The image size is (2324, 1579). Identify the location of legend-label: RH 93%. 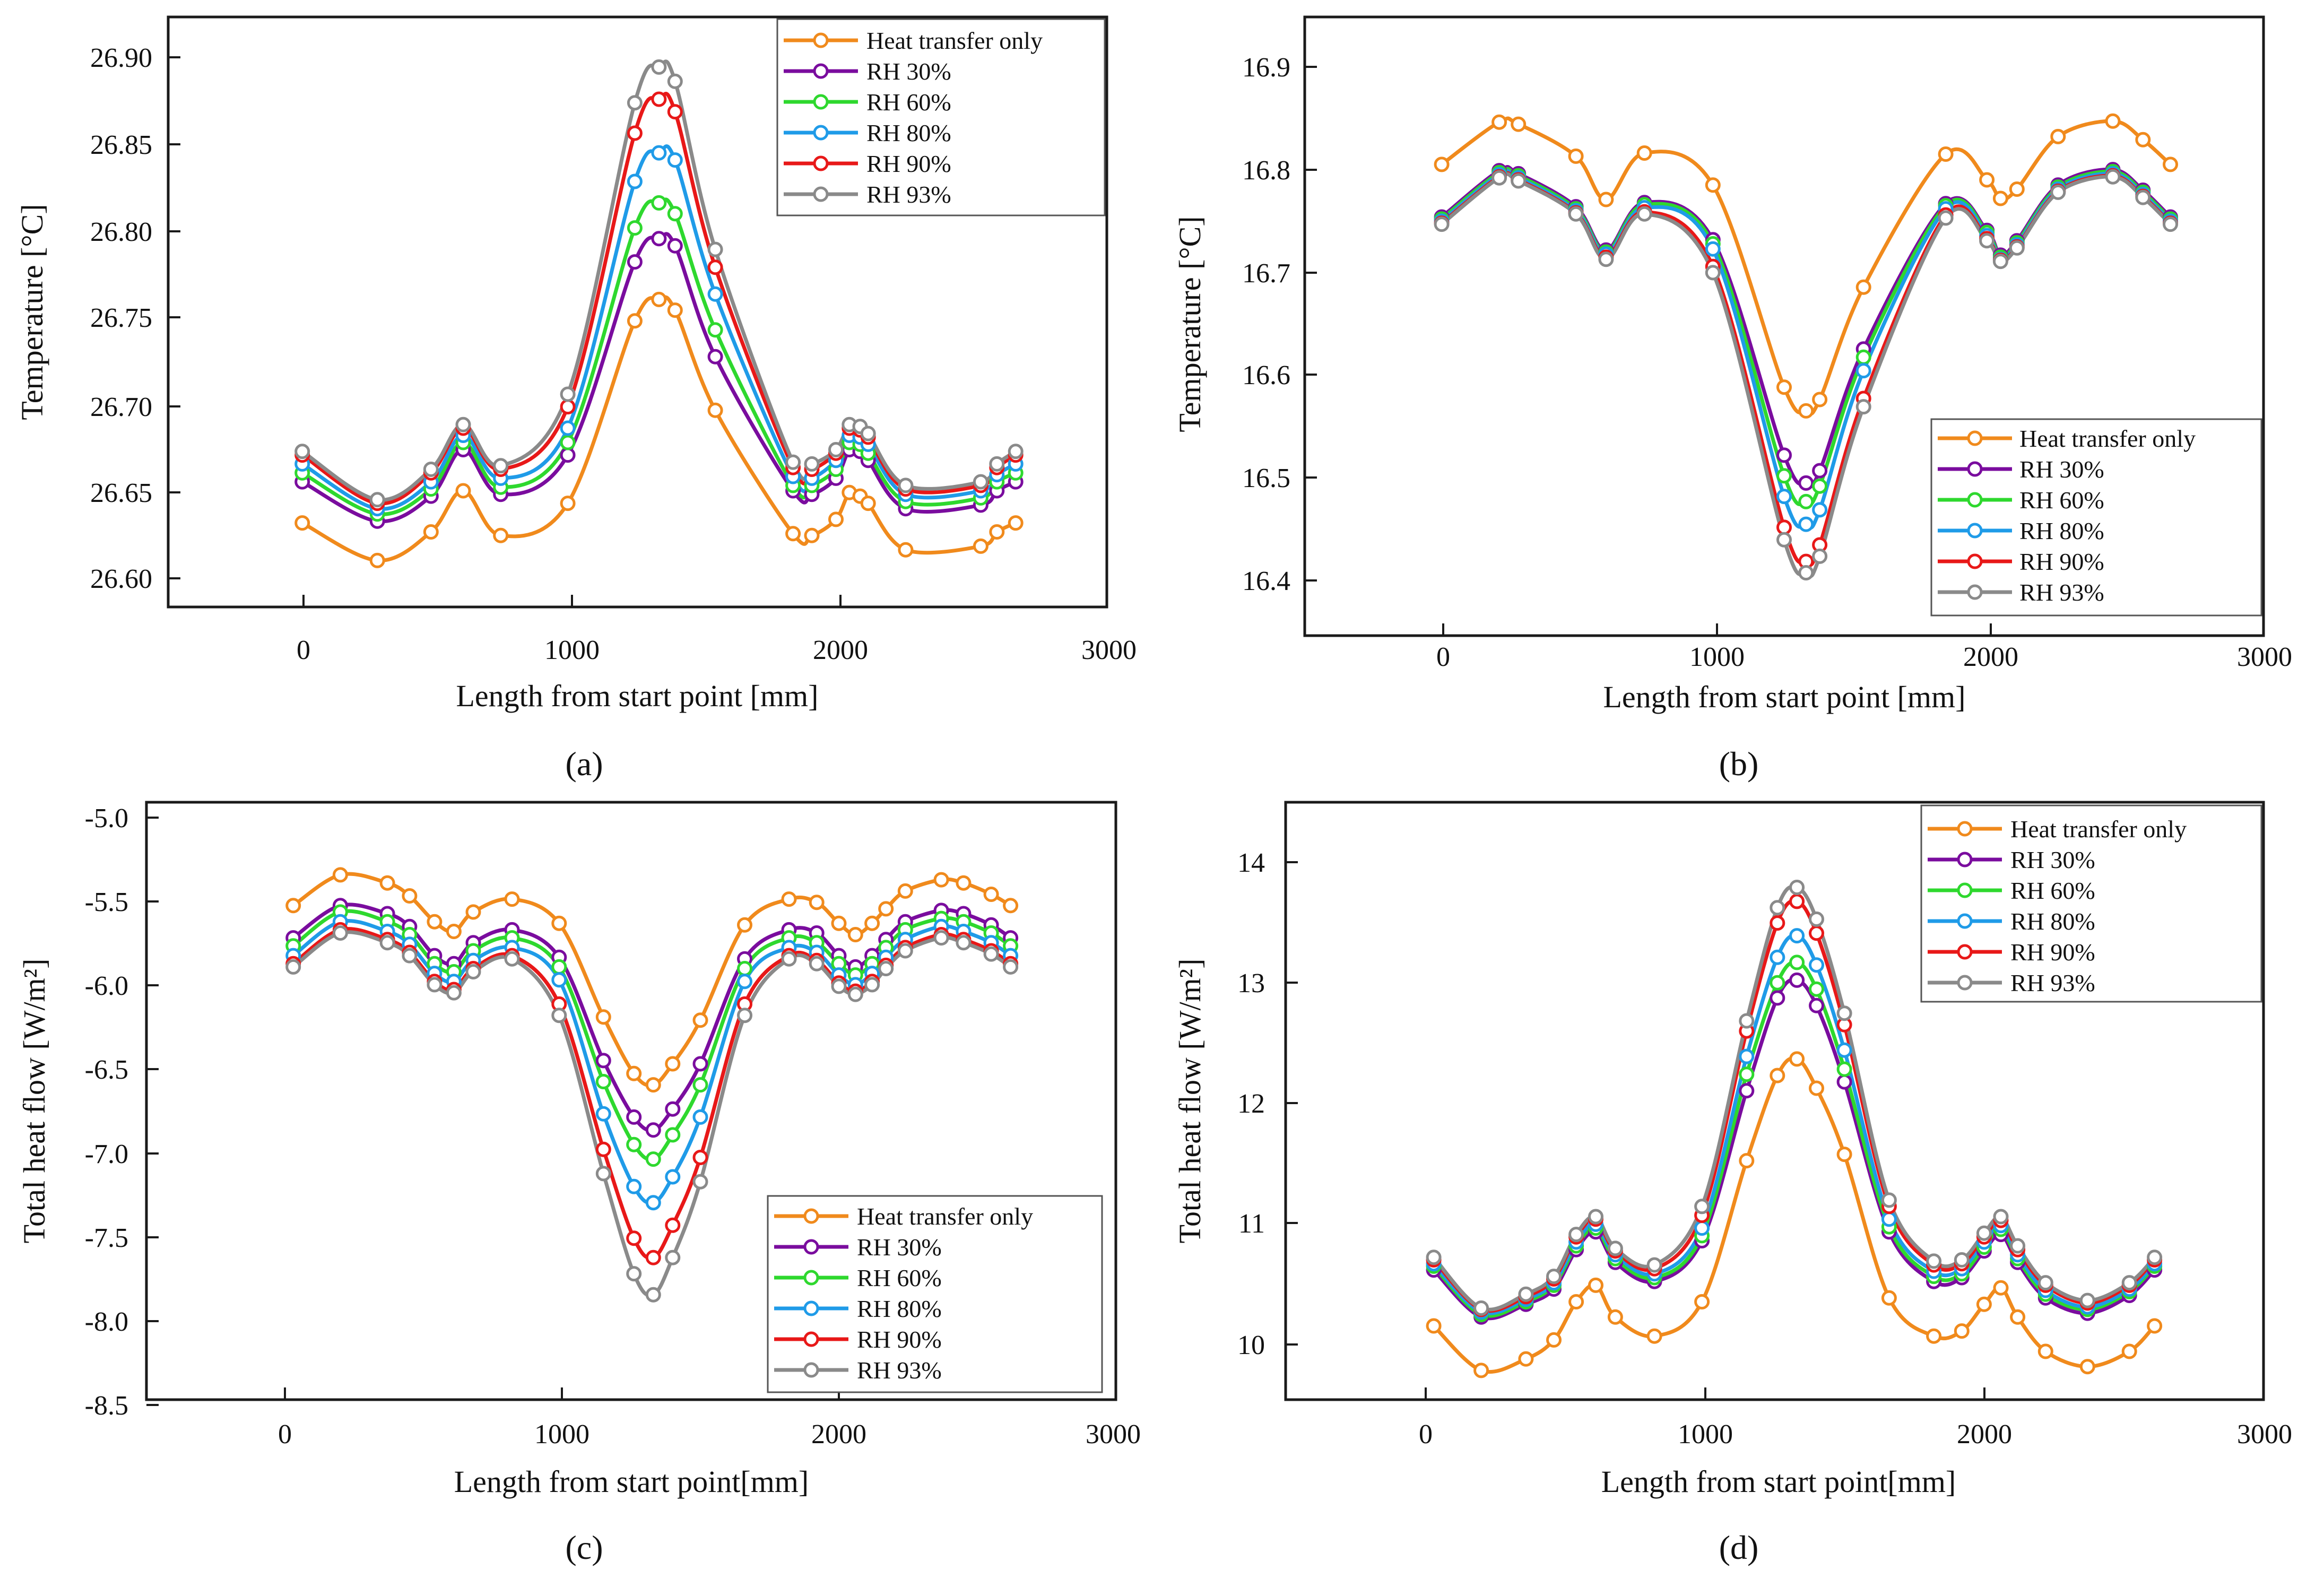
(908, 194).